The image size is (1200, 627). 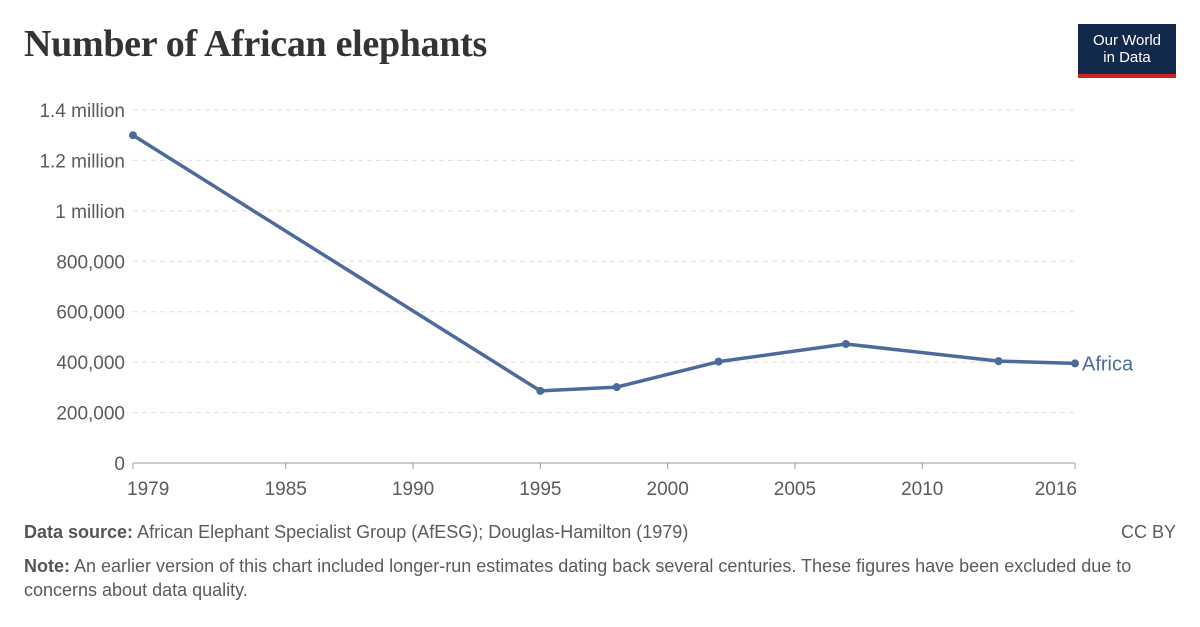 I want to click on x-tick-label: 2016, so click(x=1056, y=489).